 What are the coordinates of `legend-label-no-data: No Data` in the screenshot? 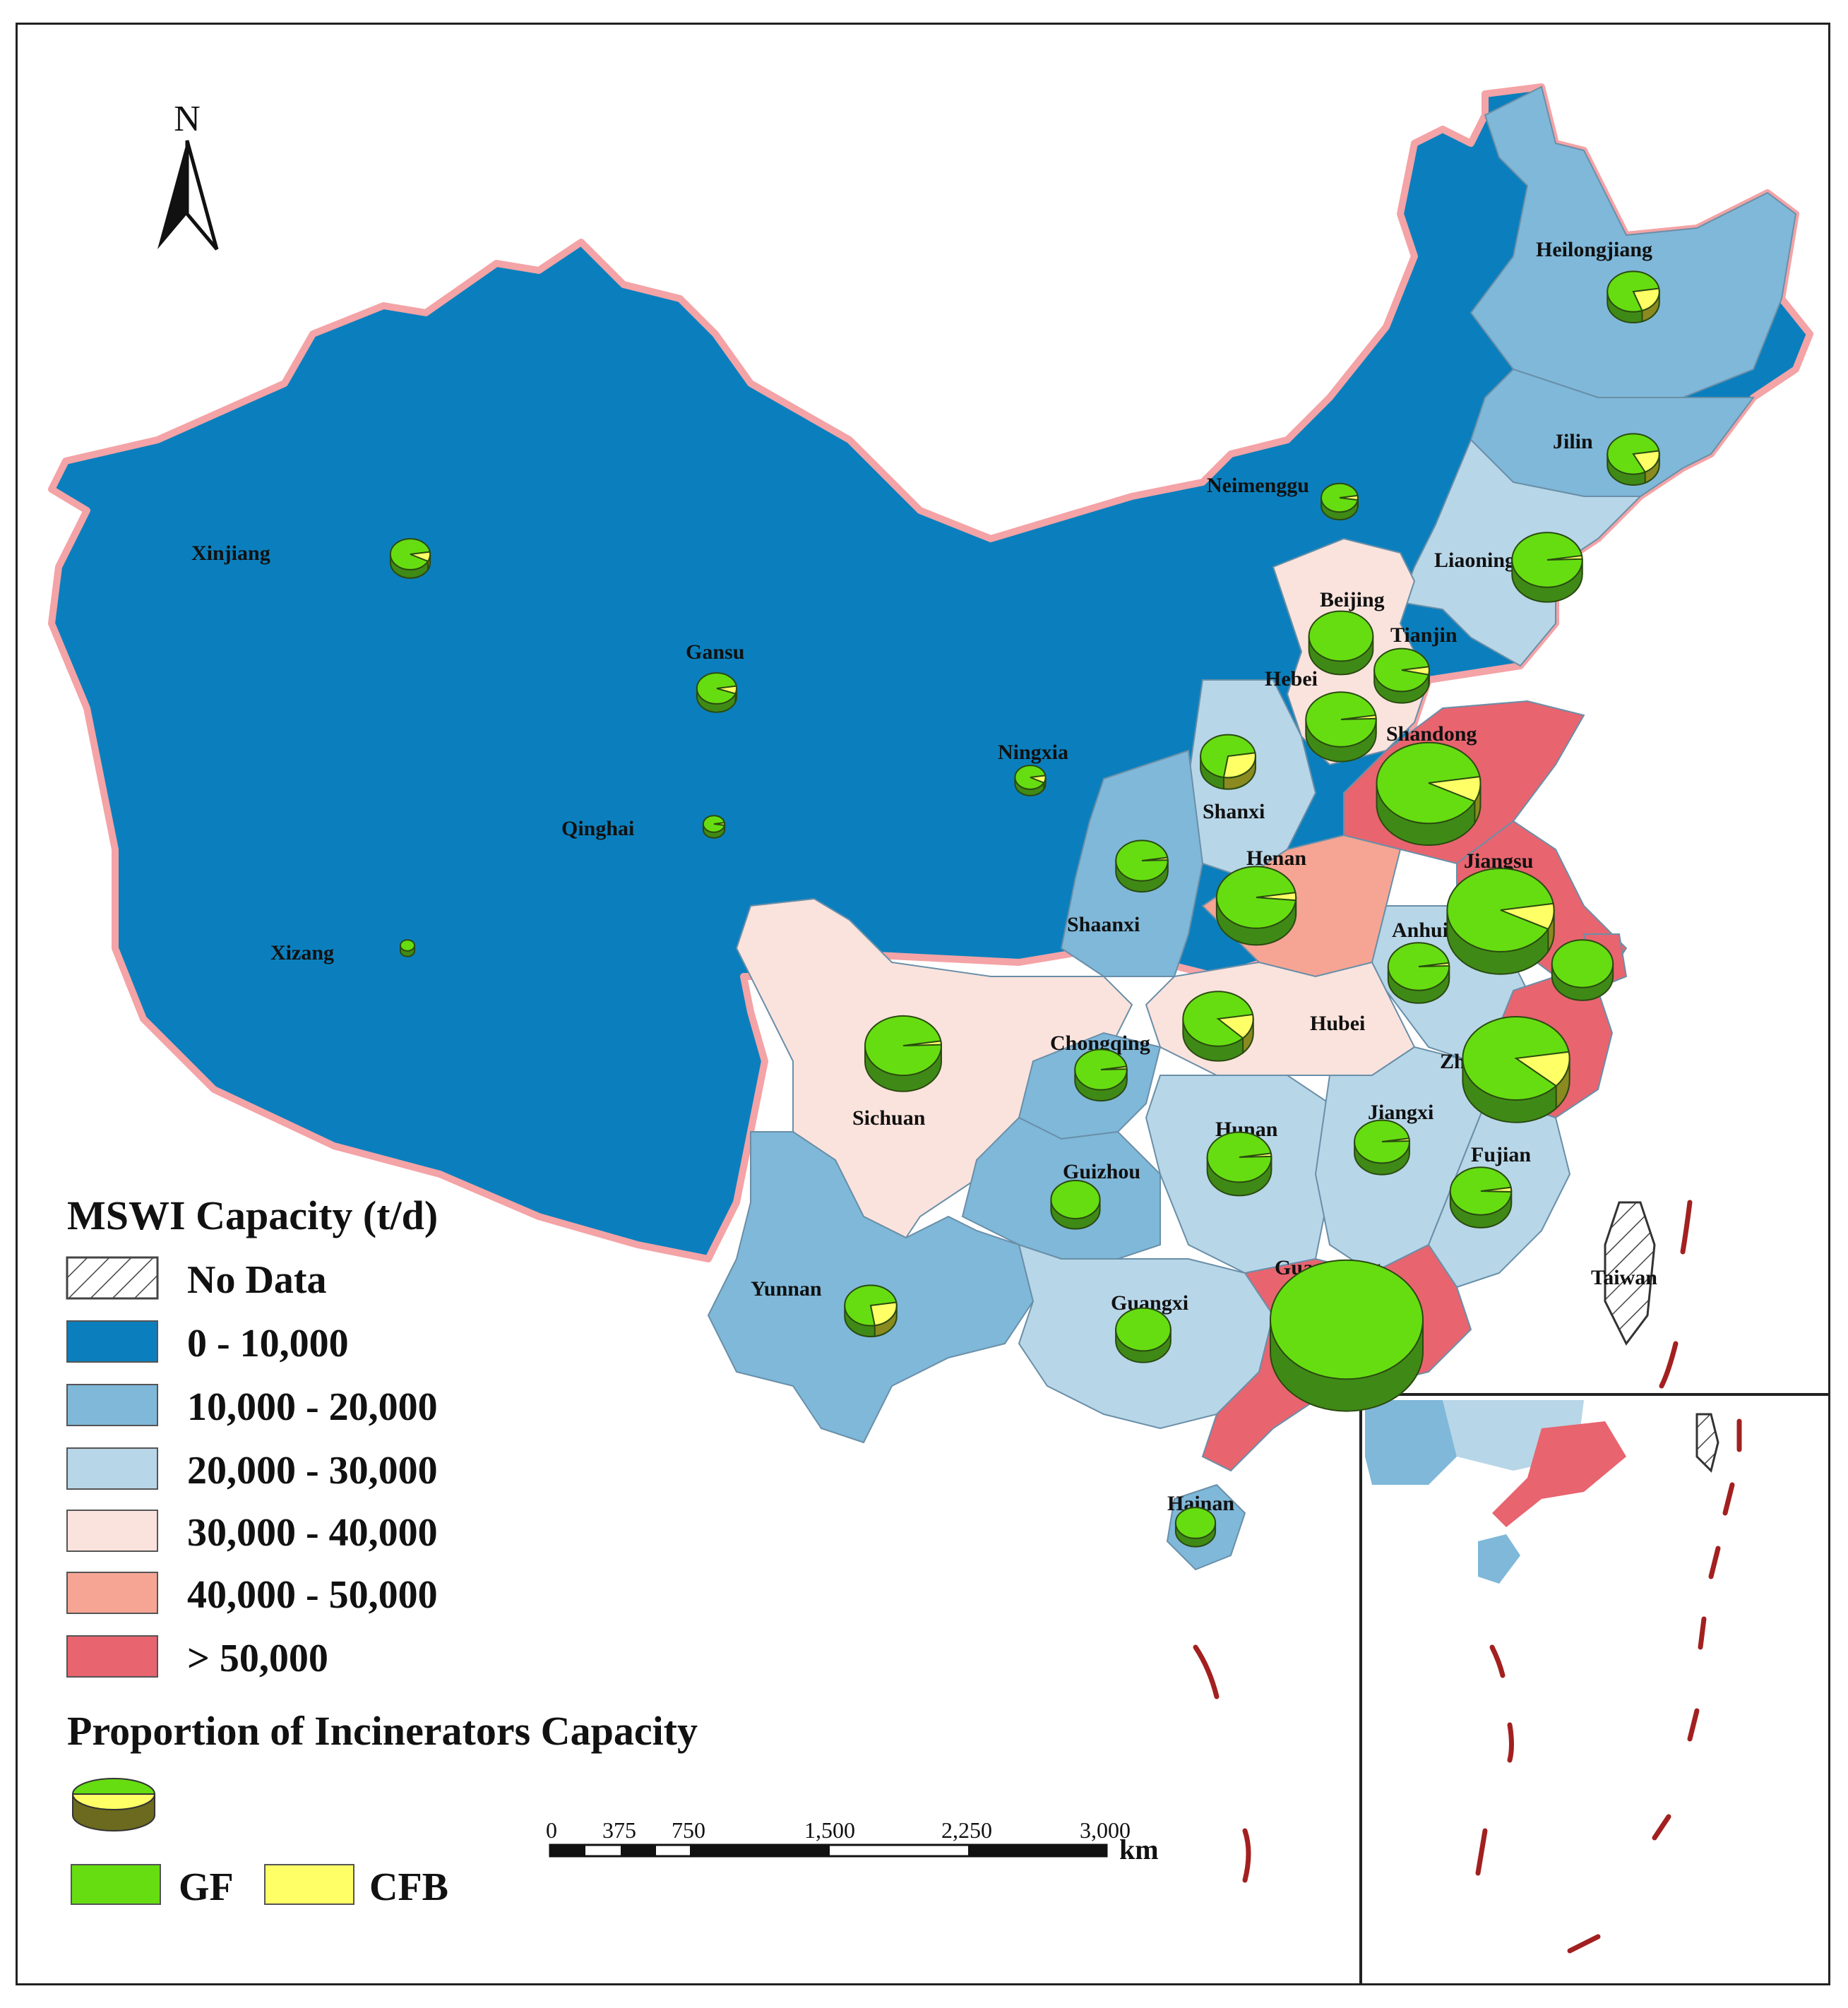 It's located at (257, 1280).